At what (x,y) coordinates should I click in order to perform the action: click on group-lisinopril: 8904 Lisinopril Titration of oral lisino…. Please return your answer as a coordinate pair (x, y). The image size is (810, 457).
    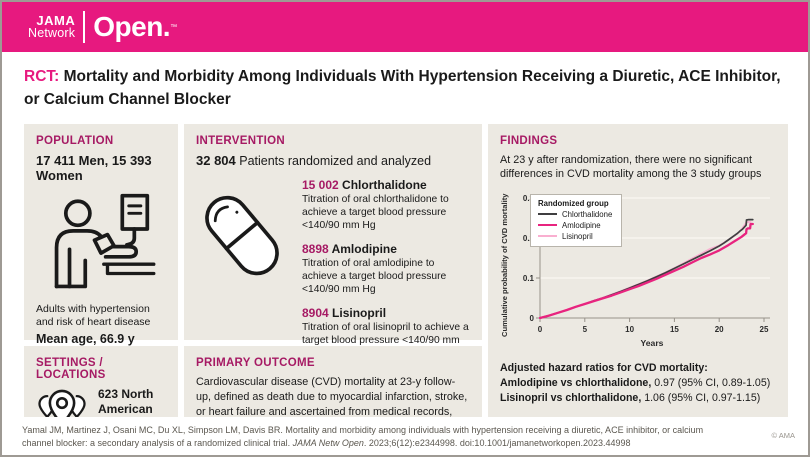
    Looking at the image, I should click on (386, 333).